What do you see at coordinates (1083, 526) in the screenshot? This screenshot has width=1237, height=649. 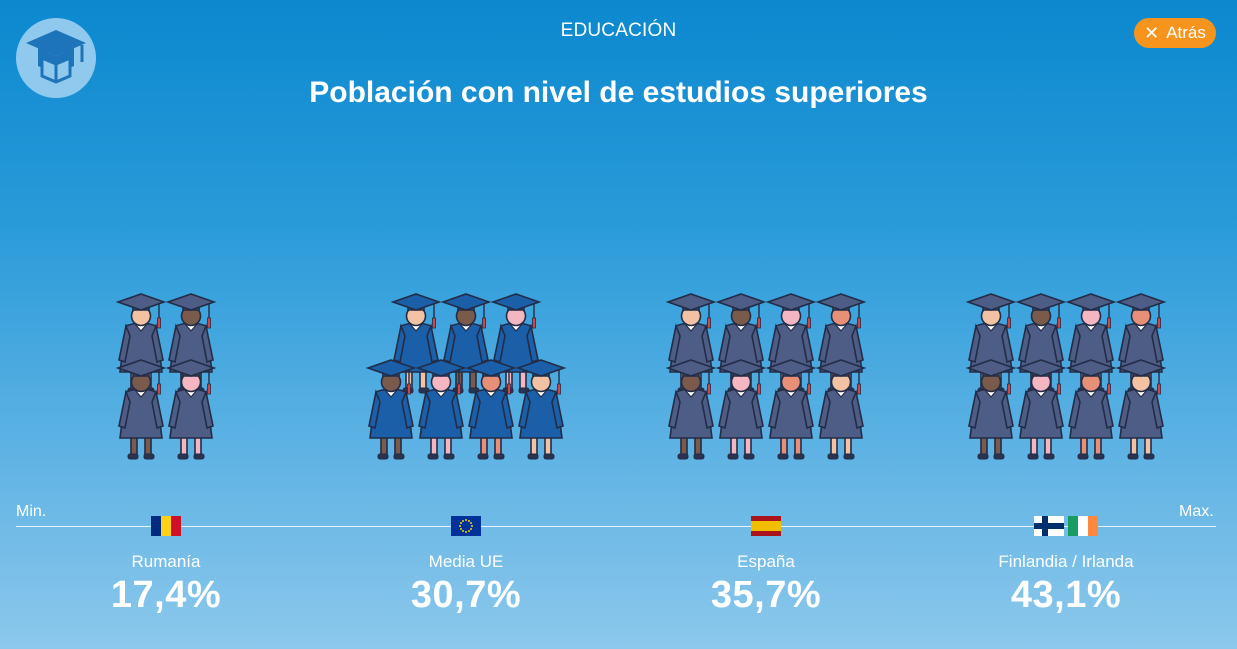 I see `ireland-flag-icon` at bounding box center [1083, 526].